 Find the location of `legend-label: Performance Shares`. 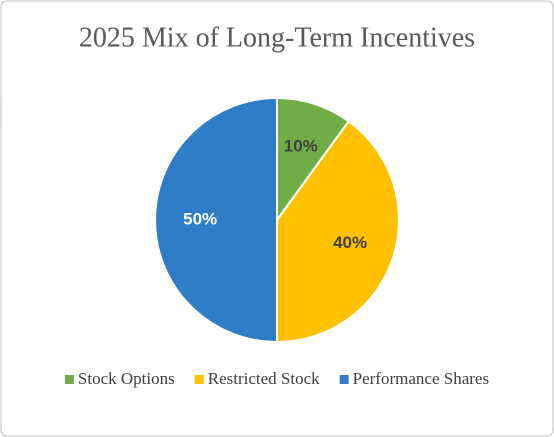

legend-label: Performance Shares is located at coordinates (421, 378).